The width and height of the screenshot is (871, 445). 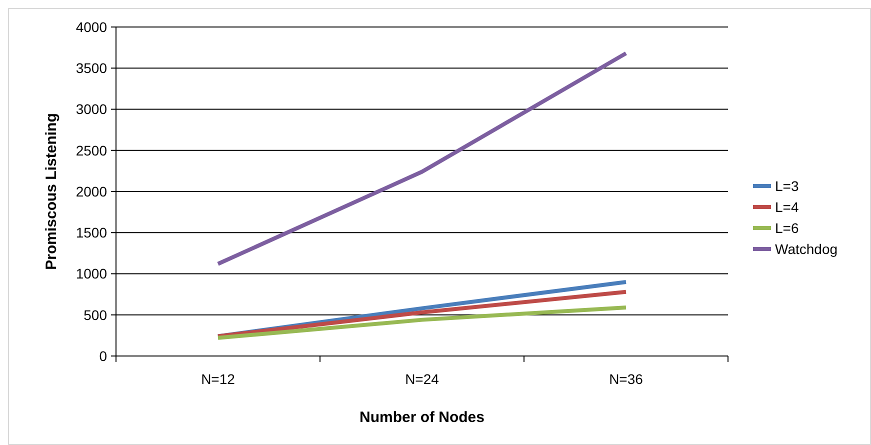 What do you see at coordinates (92, 26) in the screenshot?
I see `y-tick-label: 4000` at bounding box center [92, 26].